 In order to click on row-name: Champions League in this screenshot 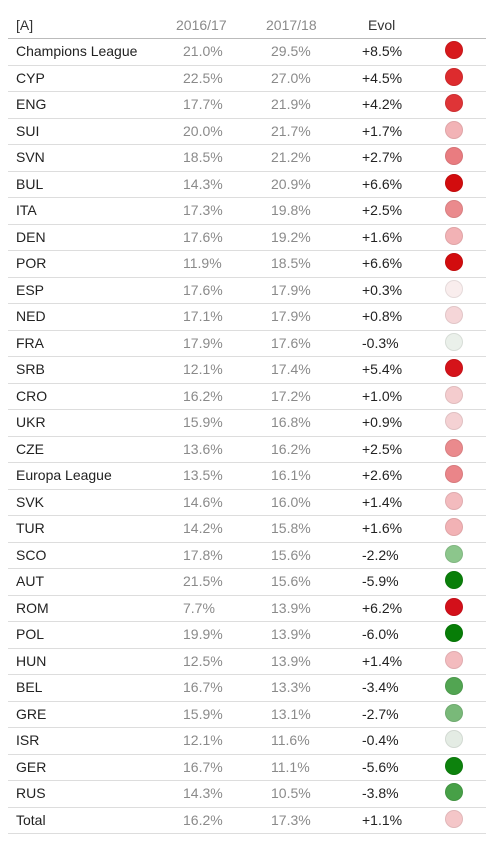, I will do `click(77, 51)`.